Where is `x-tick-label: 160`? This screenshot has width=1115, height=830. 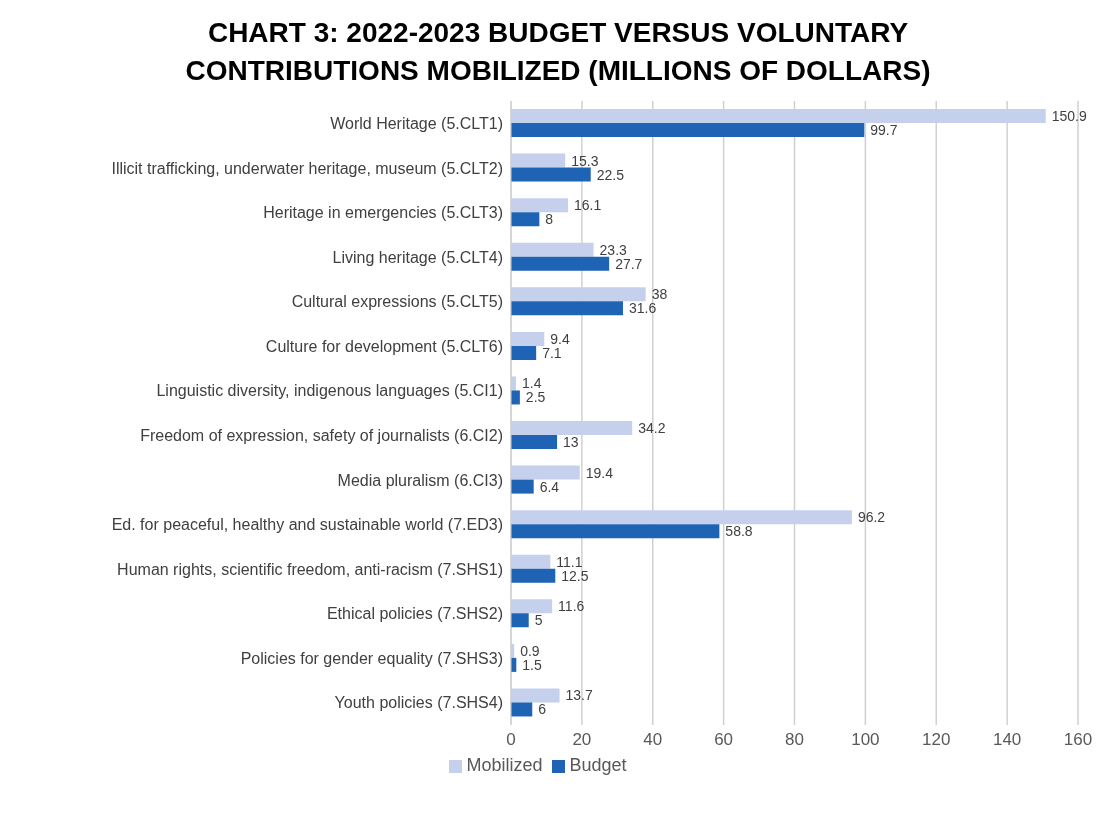
x-tick-label: 160 is located at coordinates (1078, 740).